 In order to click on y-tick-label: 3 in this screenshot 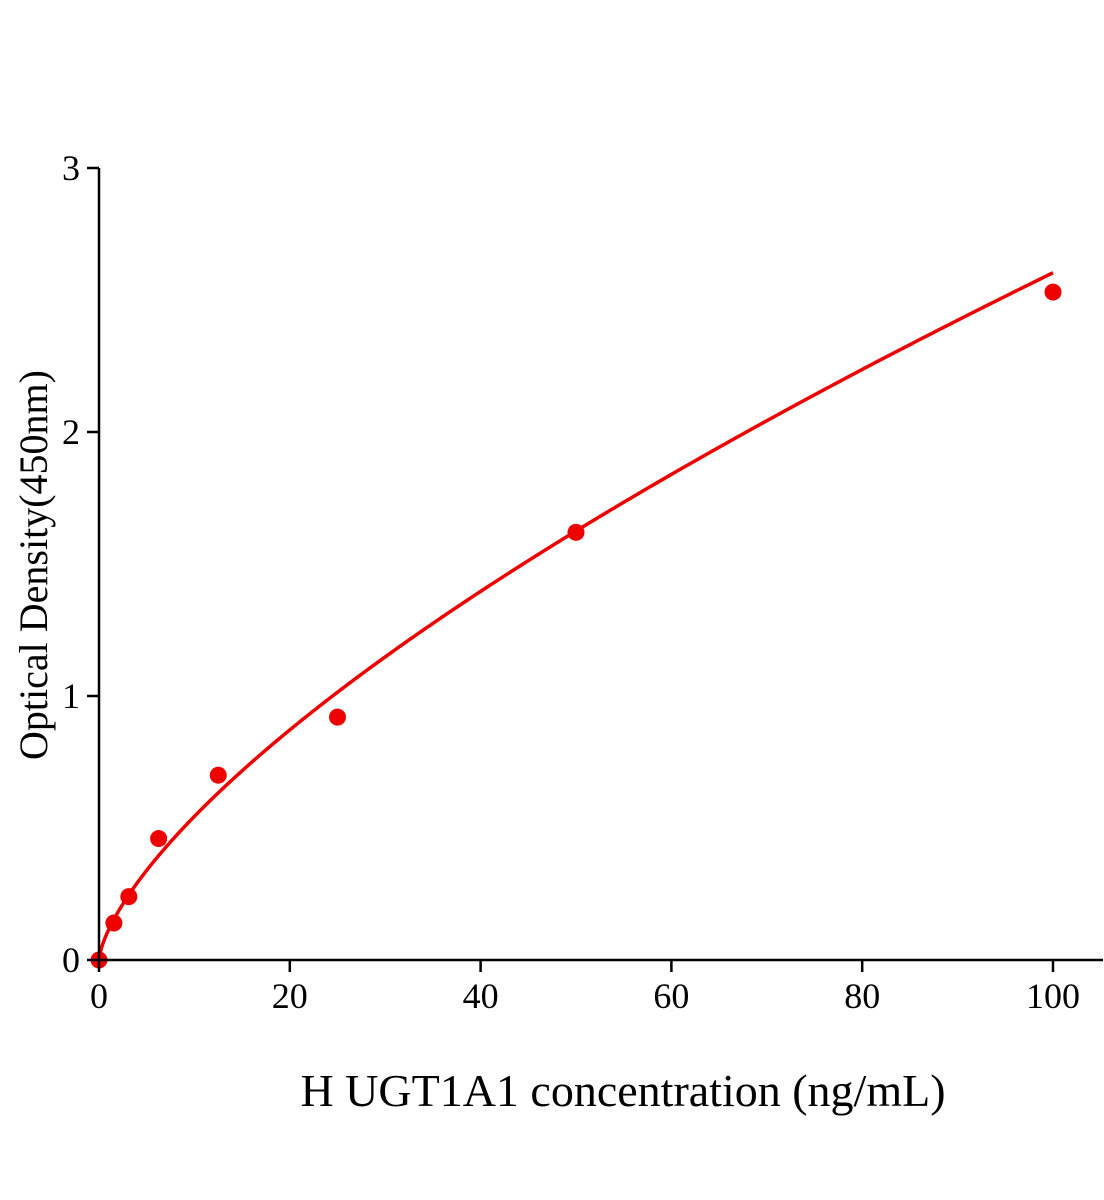, I will do `click(71, 168)`.